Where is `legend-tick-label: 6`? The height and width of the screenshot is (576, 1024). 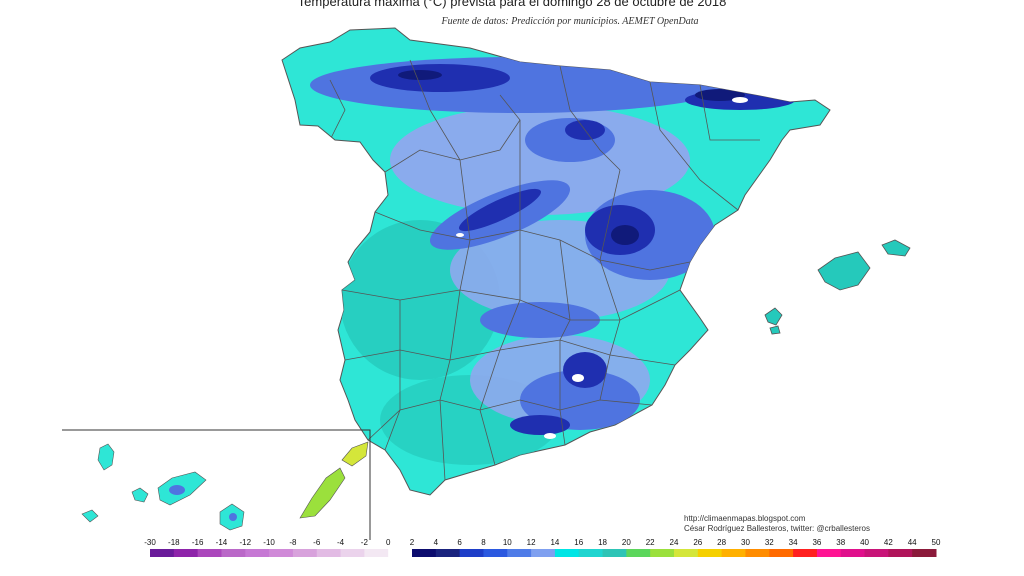
legend-tick-label: 6 is located at coordinates (459, 542).